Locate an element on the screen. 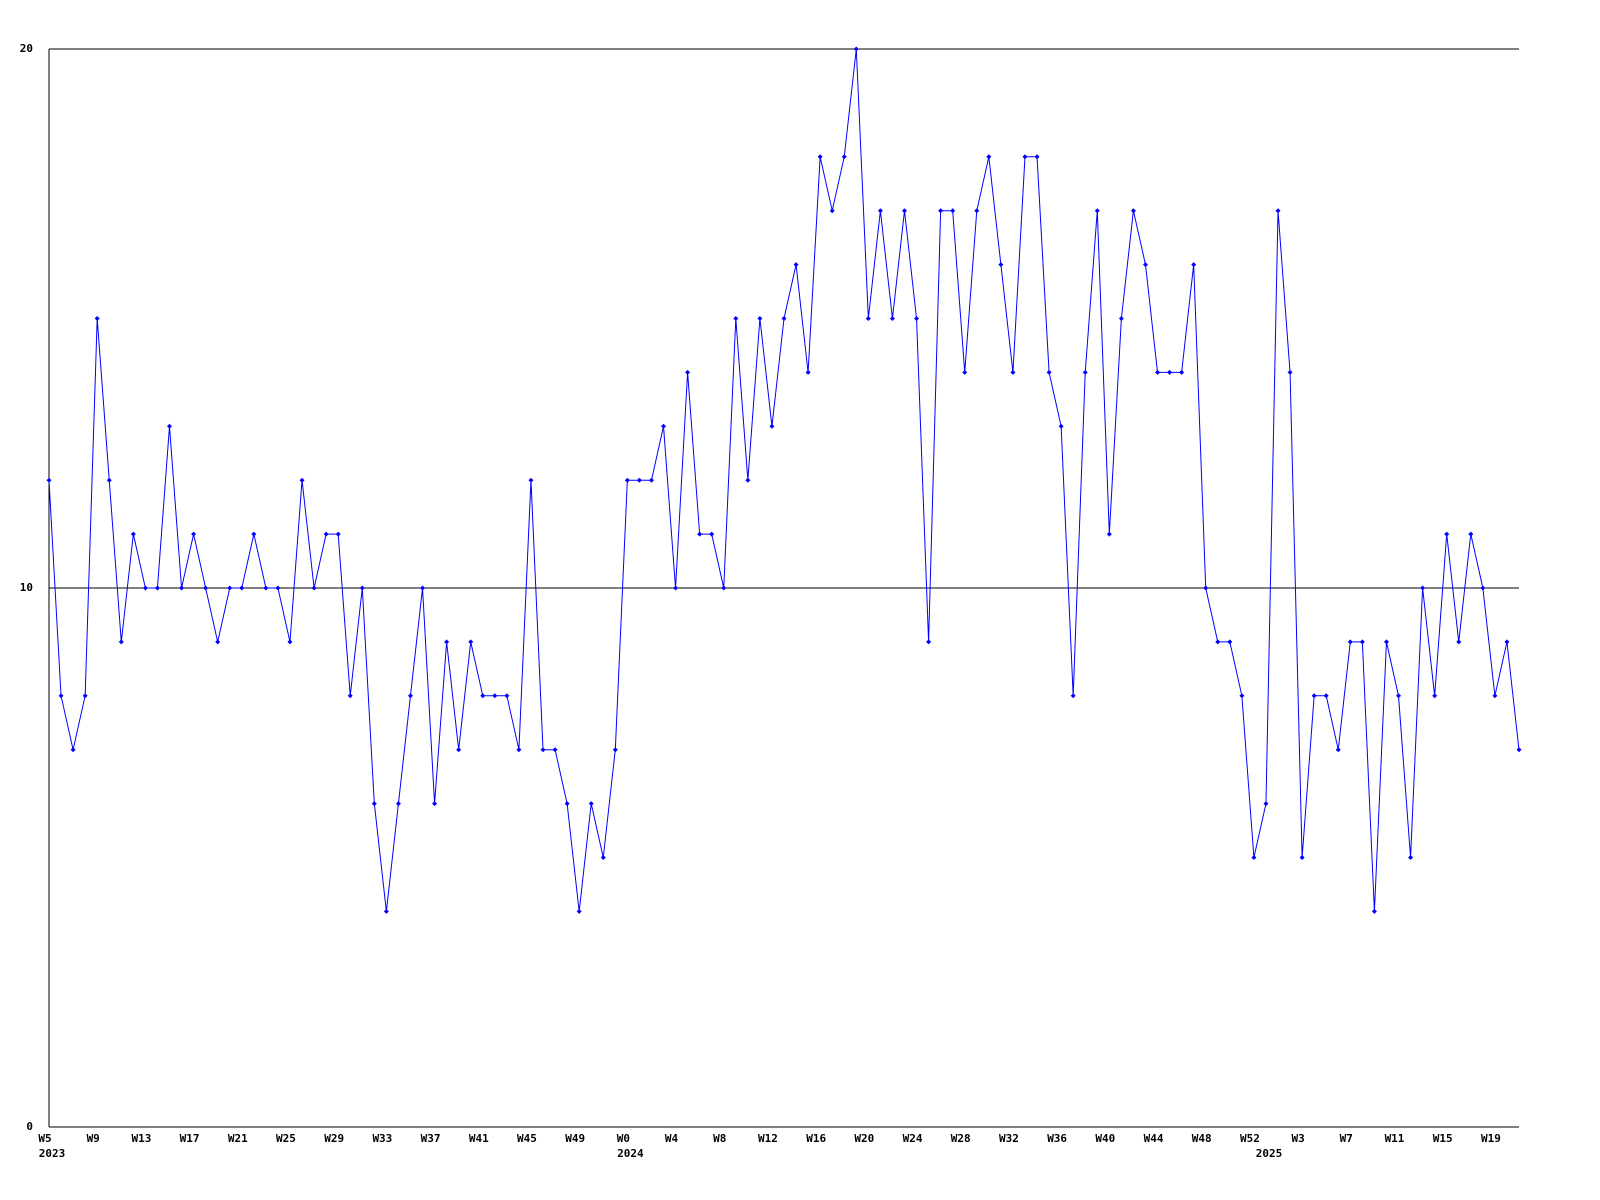  x-tick-label: W41 is located at coordinates (479, 1138).